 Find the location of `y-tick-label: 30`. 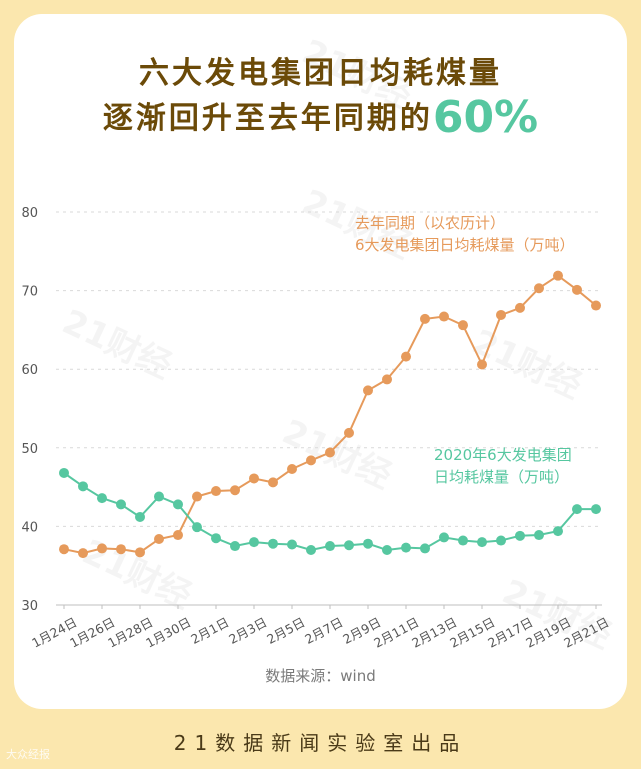

y-tick-label: 30 is located at coordinates (29, 606).